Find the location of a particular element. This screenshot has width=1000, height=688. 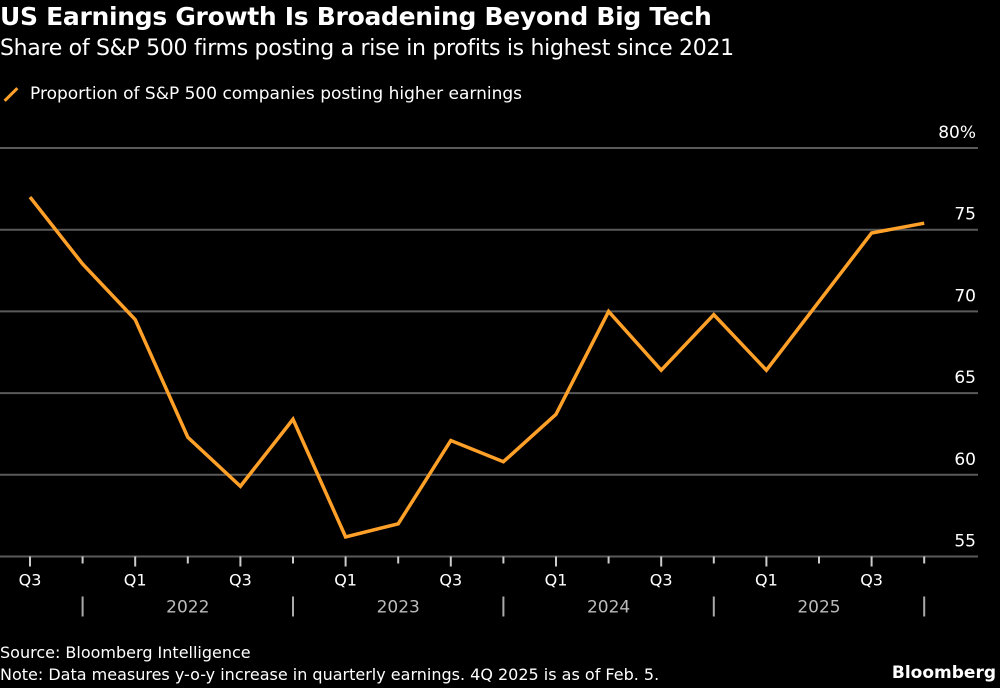

y-tick-label: 65 is located at coordinates (965, 378).